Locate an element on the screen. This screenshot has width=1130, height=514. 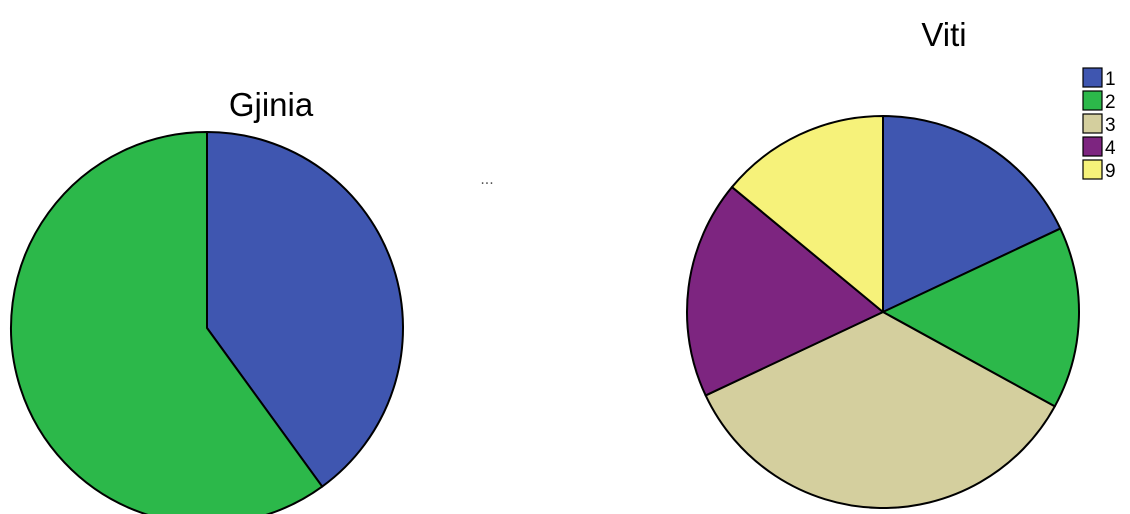
viti-legend-label-4: 4 is located at coordinates (1110, 148).